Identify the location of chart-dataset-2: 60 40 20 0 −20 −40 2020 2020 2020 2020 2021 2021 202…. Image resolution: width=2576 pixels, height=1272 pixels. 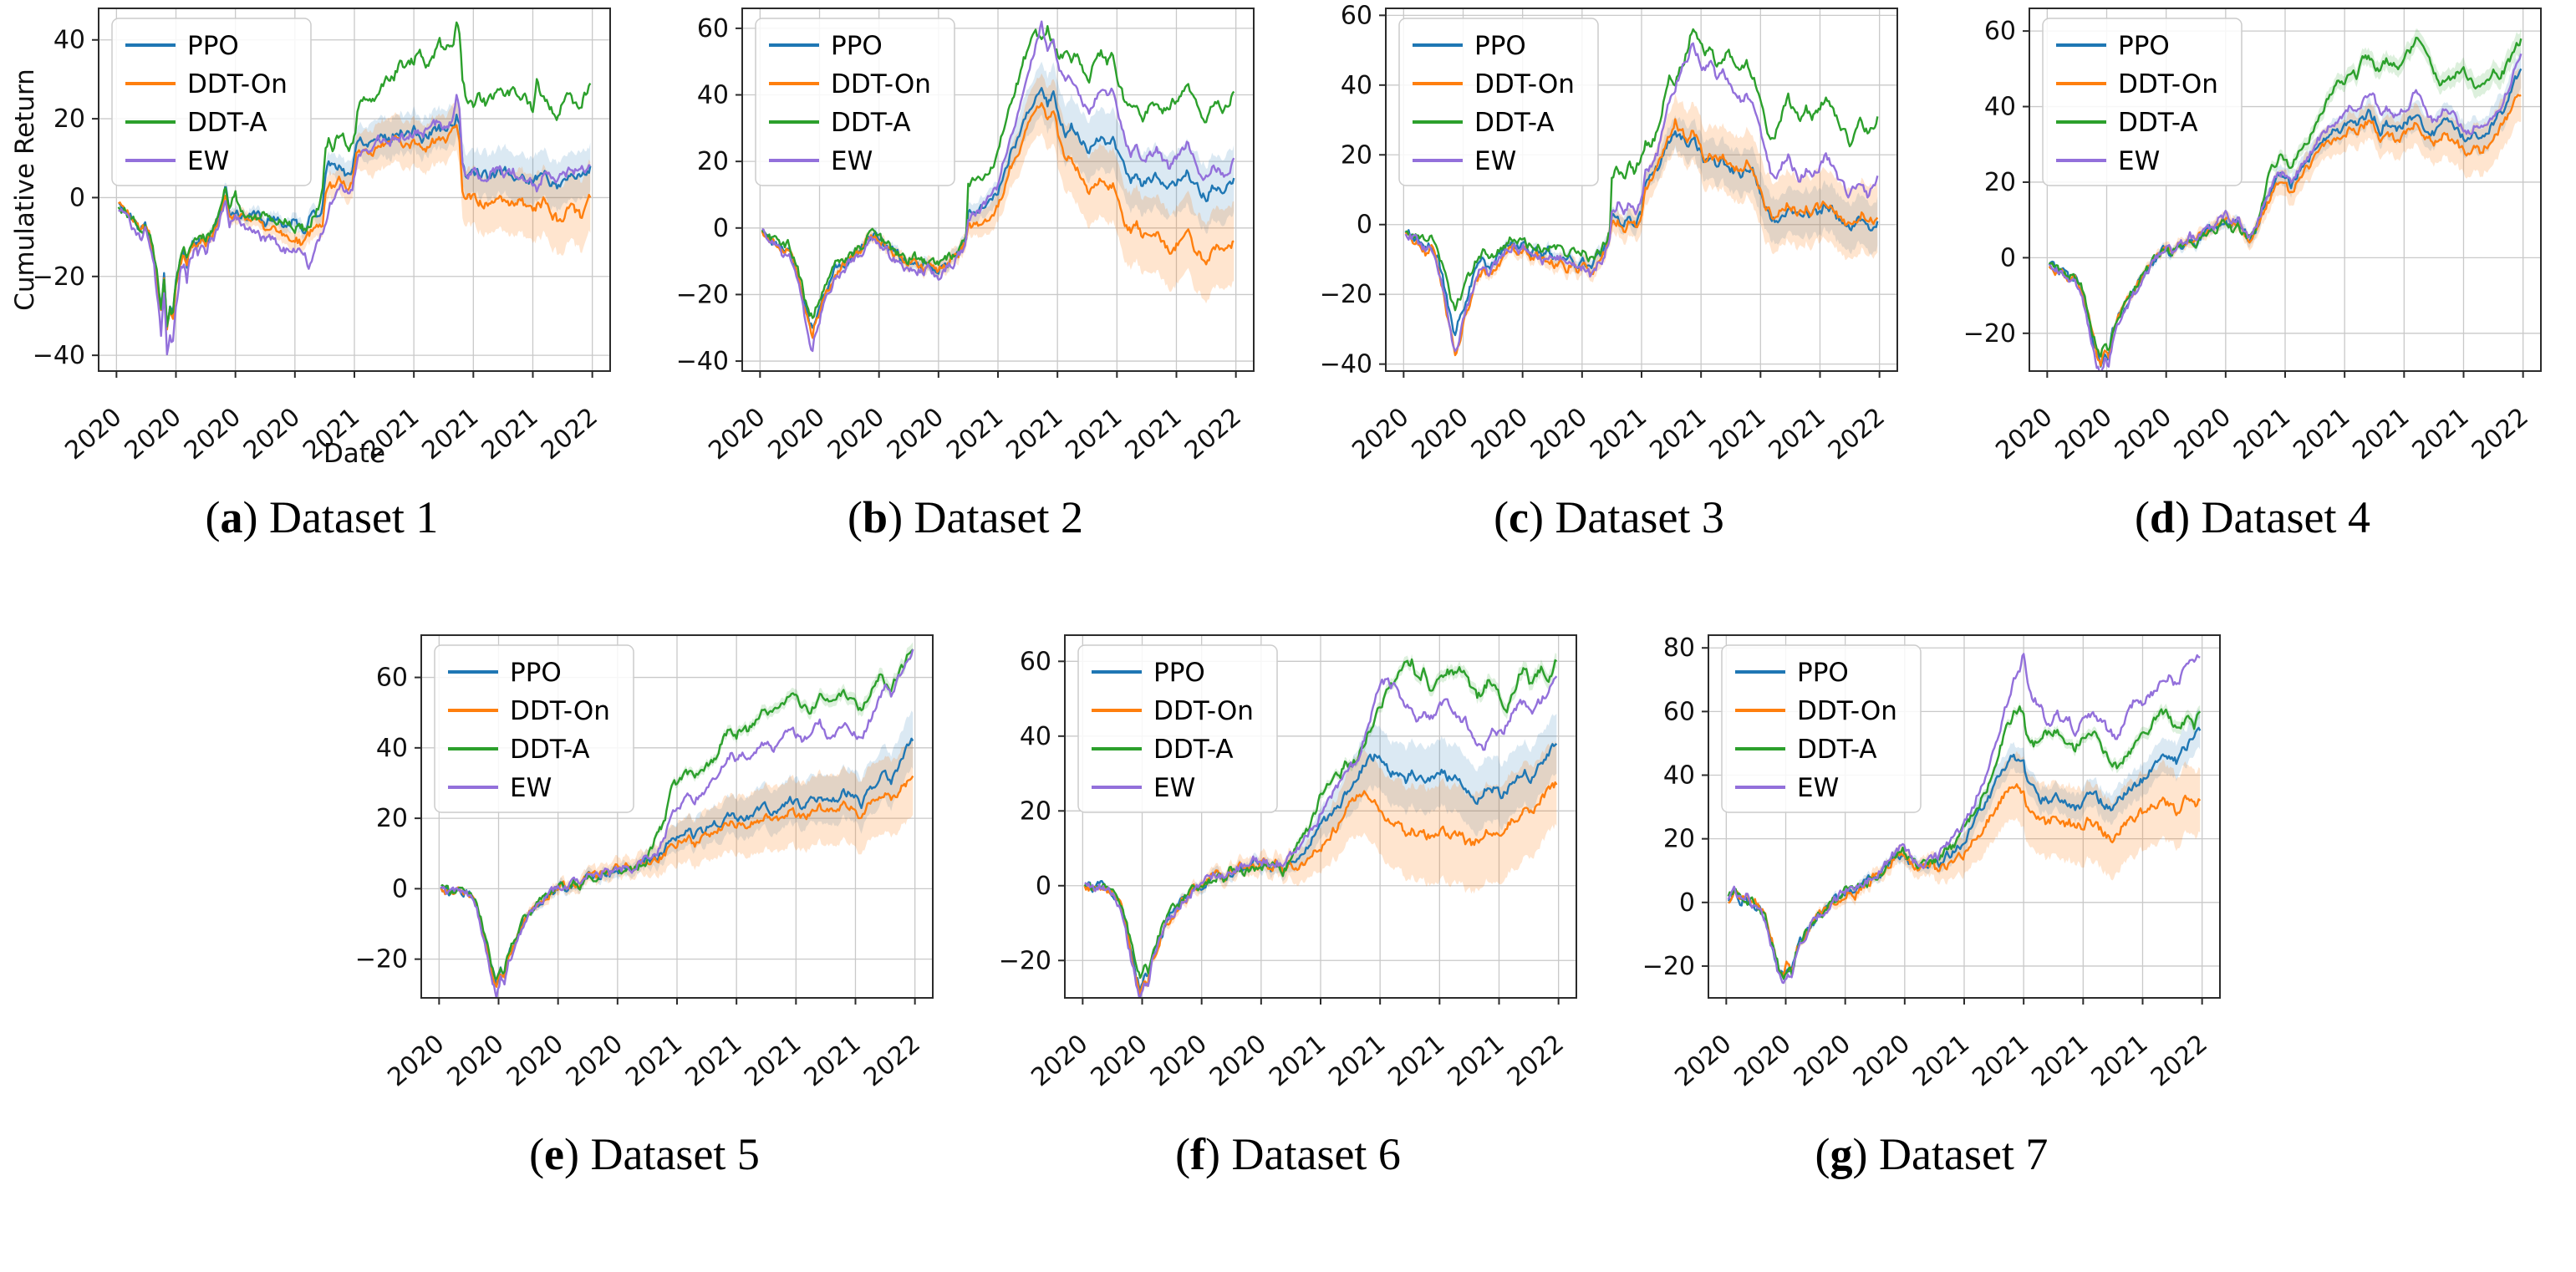
(964, 234).